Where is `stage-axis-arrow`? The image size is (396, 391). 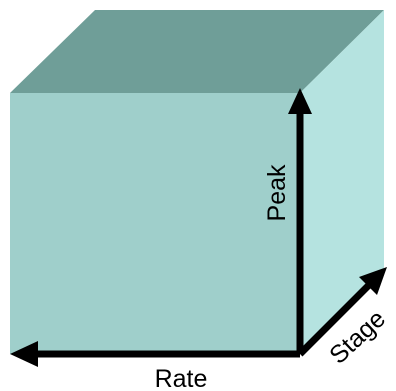
stage-axis-arrow is located at coordinates (342, 312).